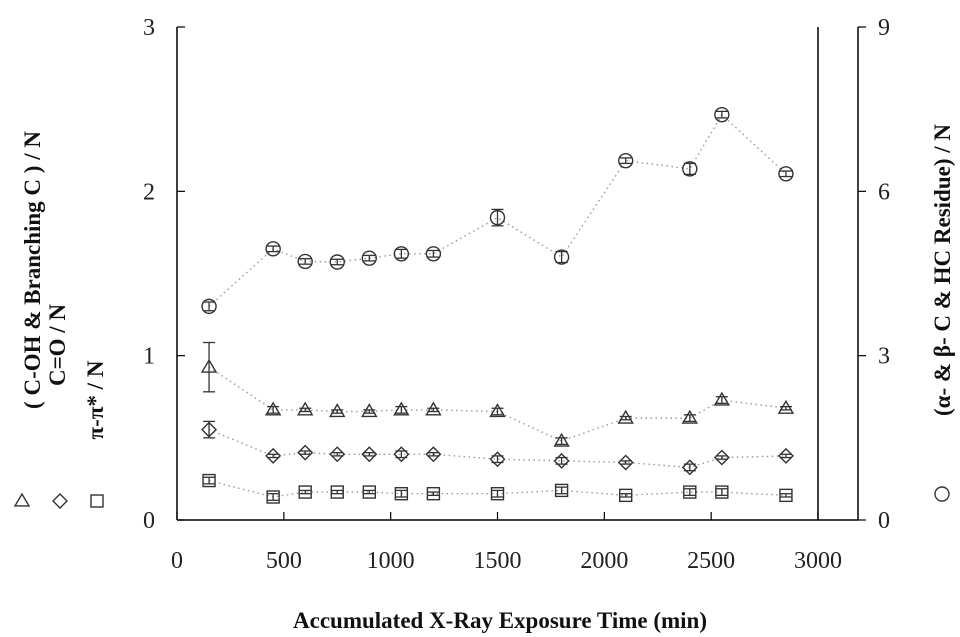 The image size is (960, 637). What do you see at coordinates (884, 357) in the screenshot?
I see `right-y-tick-label: 3` at bounding box center [884, 357].